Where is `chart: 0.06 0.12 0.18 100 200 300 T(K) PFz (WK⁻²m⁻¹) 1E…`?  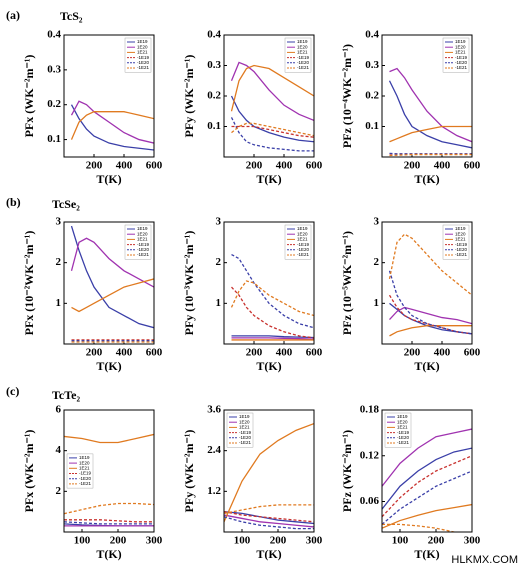 chart: 0.06 0.12 0.18 100 200 300 T(K) PFz (WK⁻²m⁻¹) 1E… is located at coordinates (410, 482).